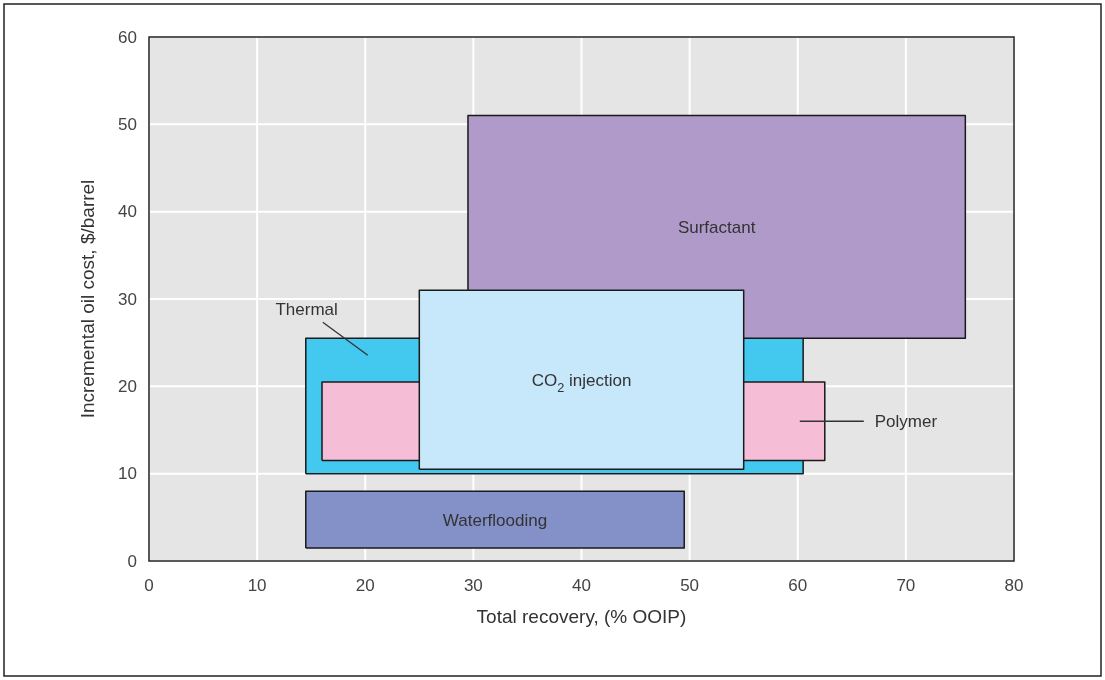 The width and height of the screenshot is (1105, 680). I want to click on x-tick-label: 60, so click(798, 585).